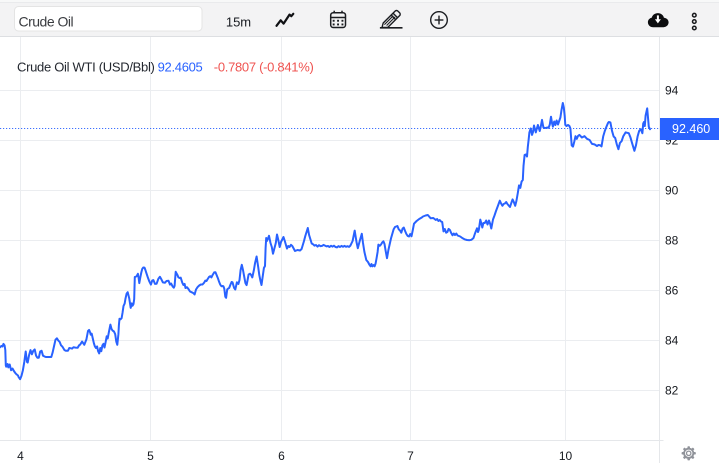 The image size is (719, 474). I want to click on svg-text: Crude Oil, so click(46, 22).